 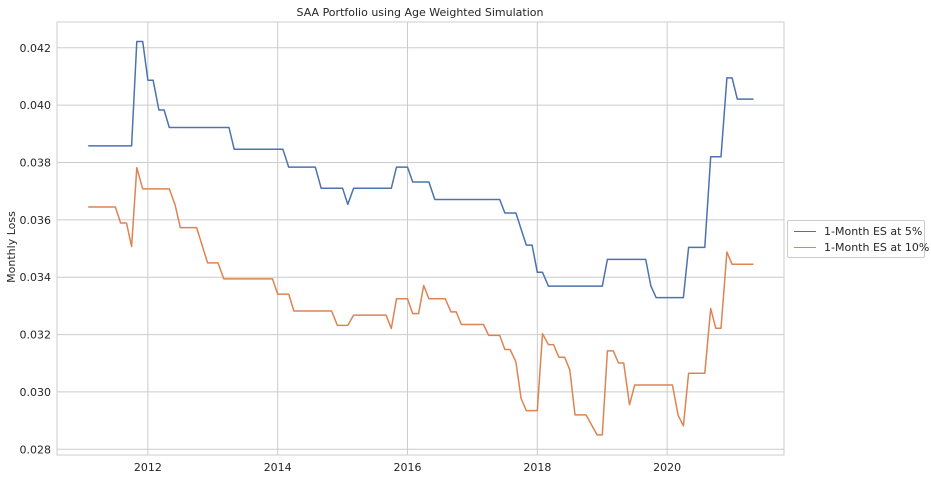 What do you see at coordinates (36, 392) in the screenshot?
I see `y-tick-label: 0.030` at bounding box center [36, 392].